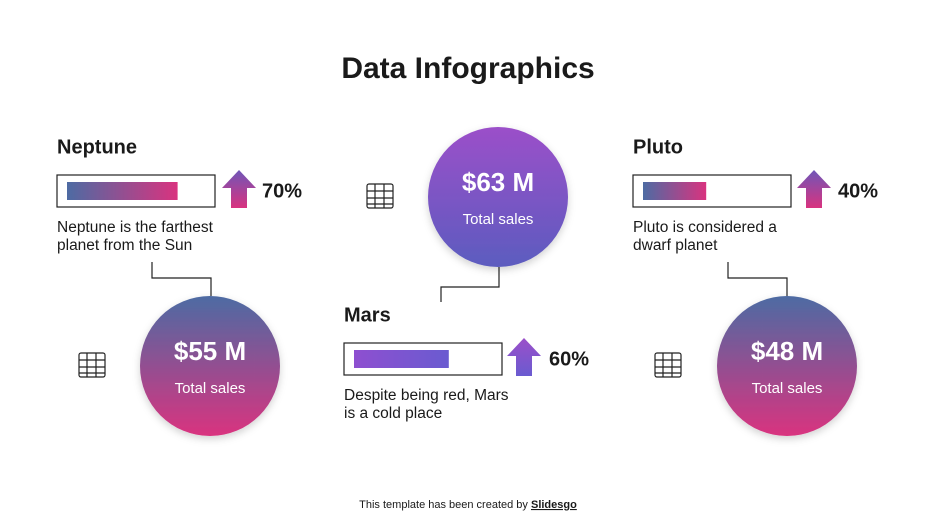  What do you see at coordinates (367, 315) in the screenshot?
I see `item-name: Mars` at bounding box center [367, 315].